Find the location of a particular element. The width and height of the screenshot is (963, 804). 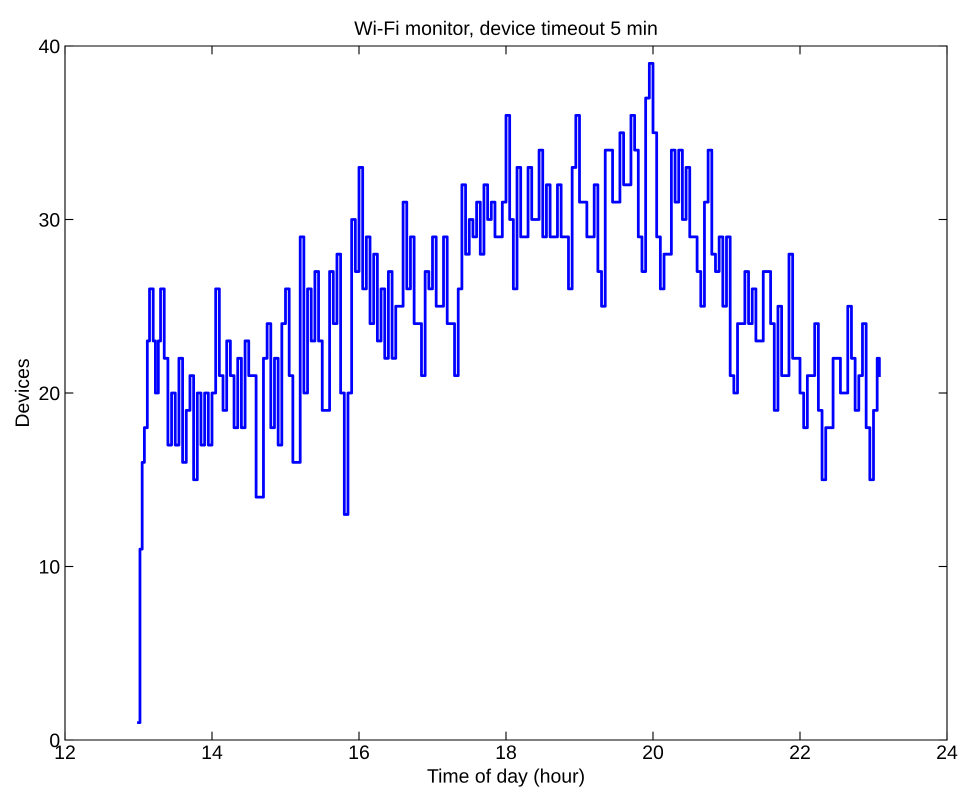

x-tick-label: 12 is located at coordinates (65, 752).